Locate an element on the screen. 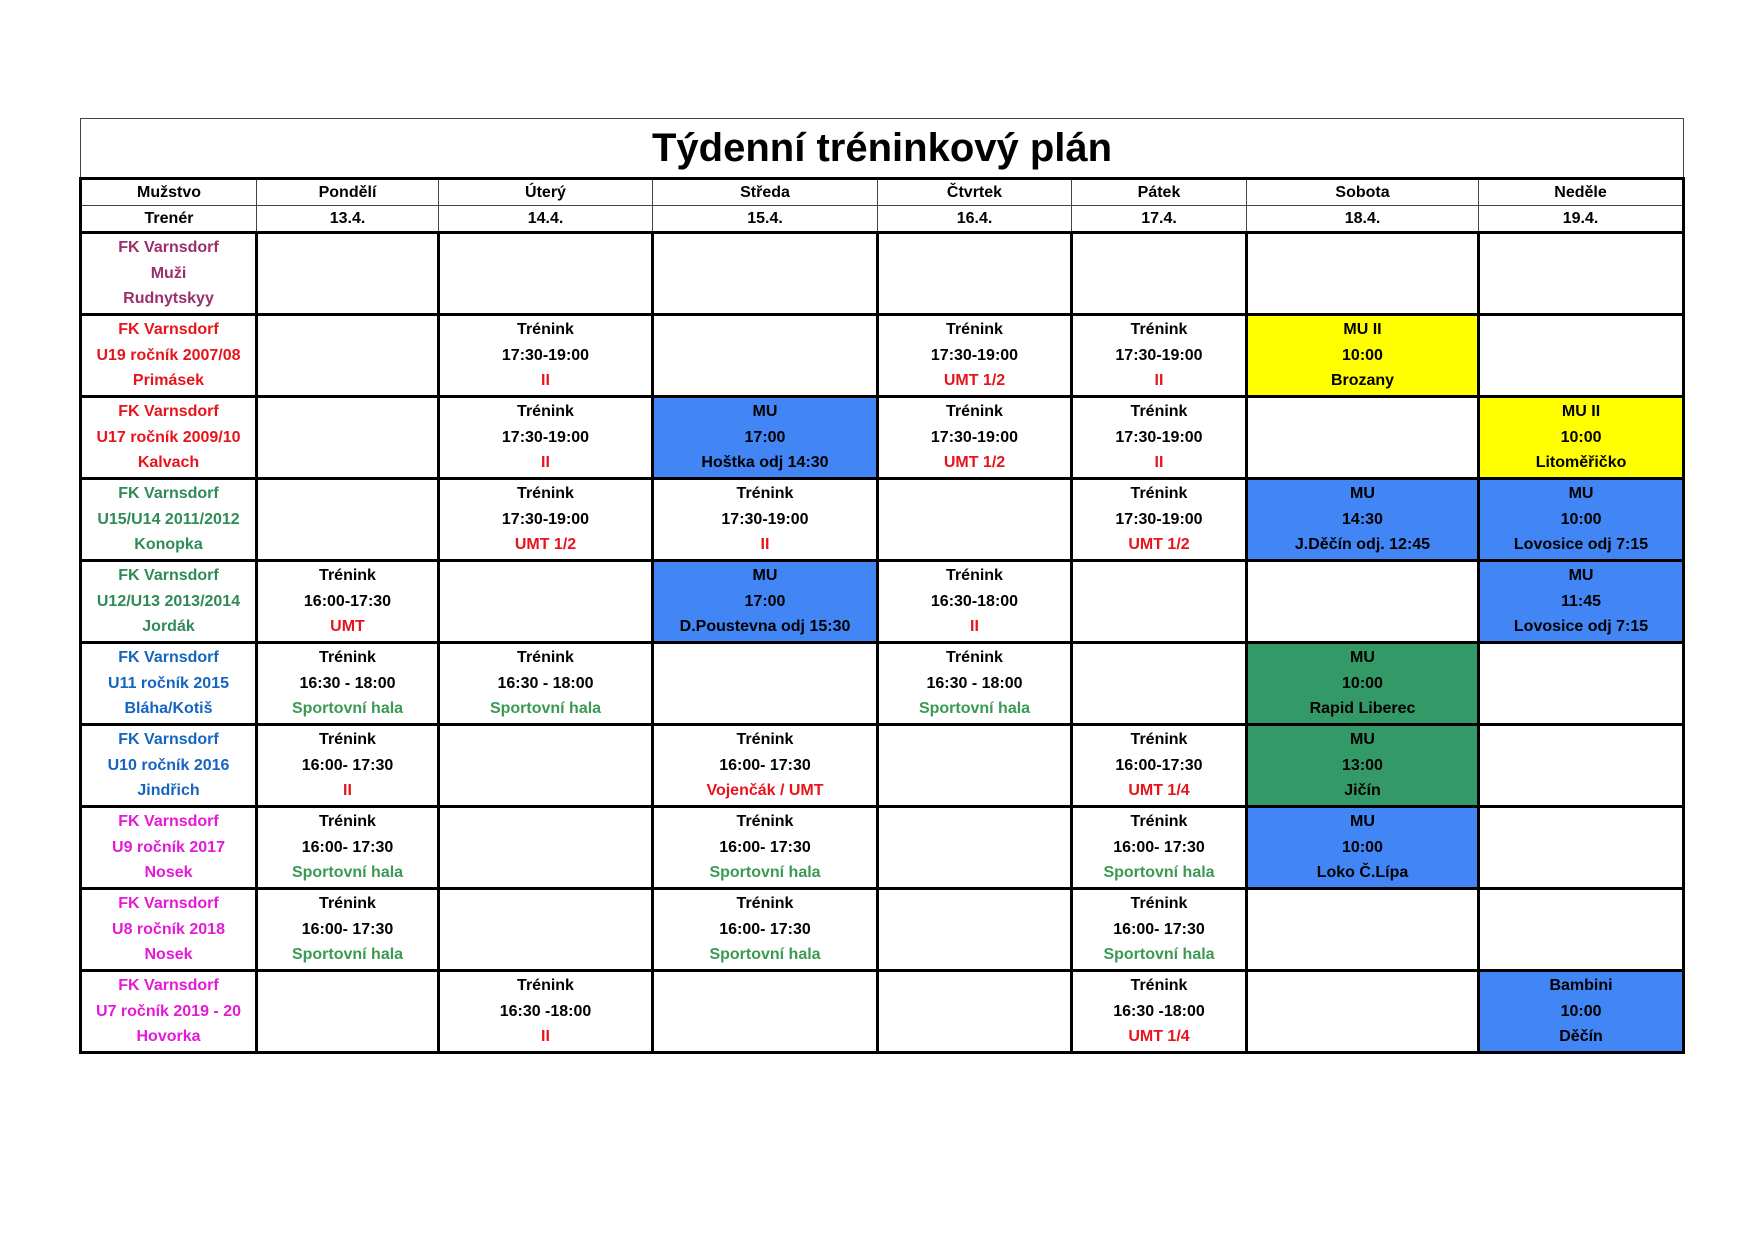  coach-column-header: Trenér is located at coordinates (168, 219).